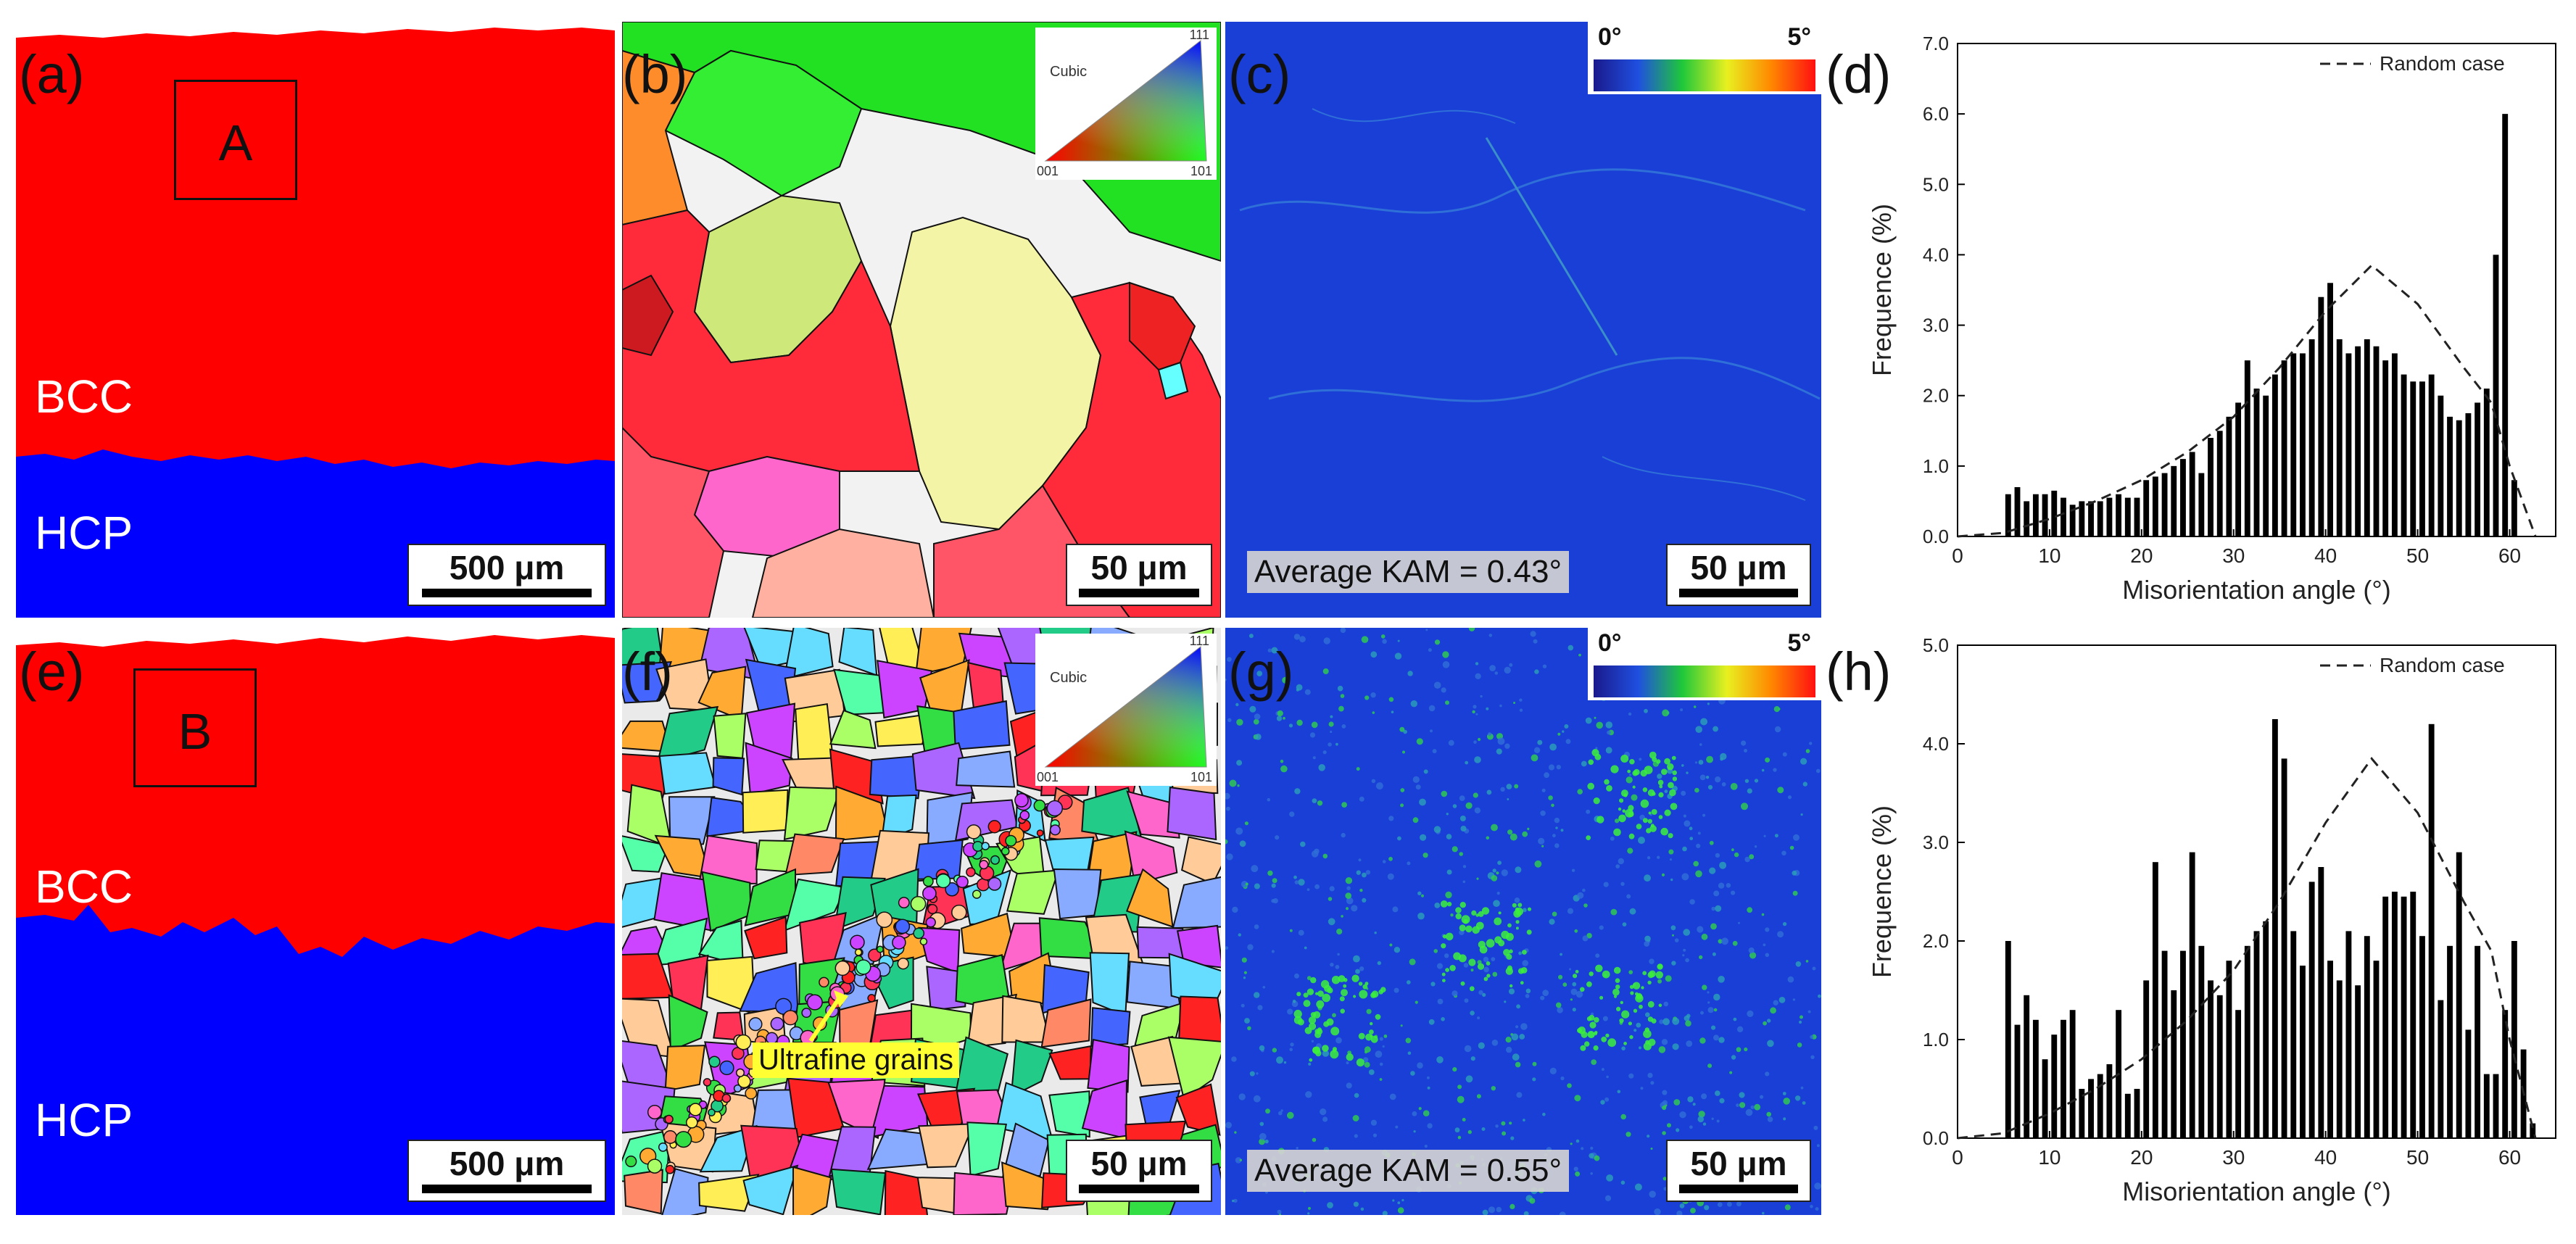  What do you see at coordinates (648, 672) in the screenshot?
I see `panel-label-f: (f)` at bounding box center [648, 672].